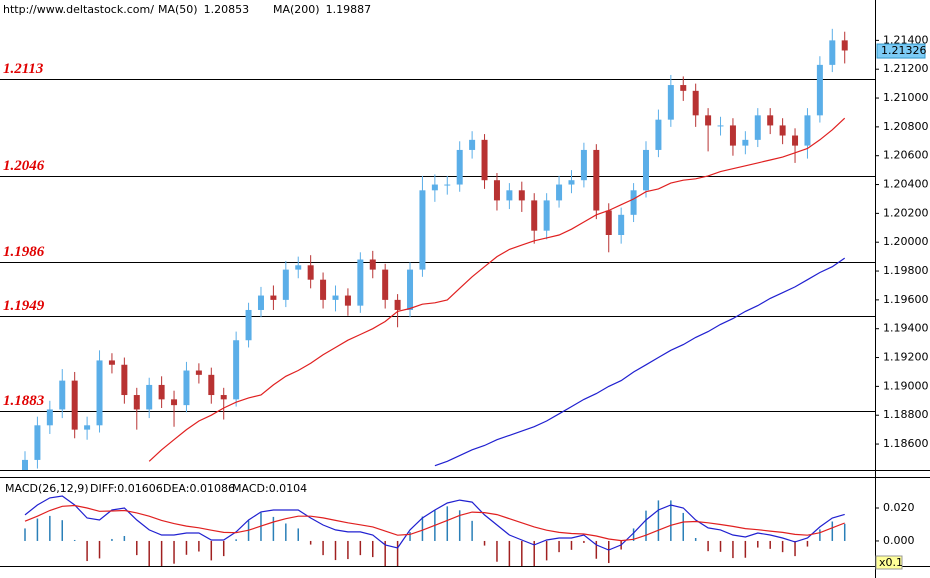 Image resolution: width=930 pixels, height=578 pixels. Describe the element at coordinates (906, 184) in the screenshot. I see `y-tick-label: 1.20400` at that location.